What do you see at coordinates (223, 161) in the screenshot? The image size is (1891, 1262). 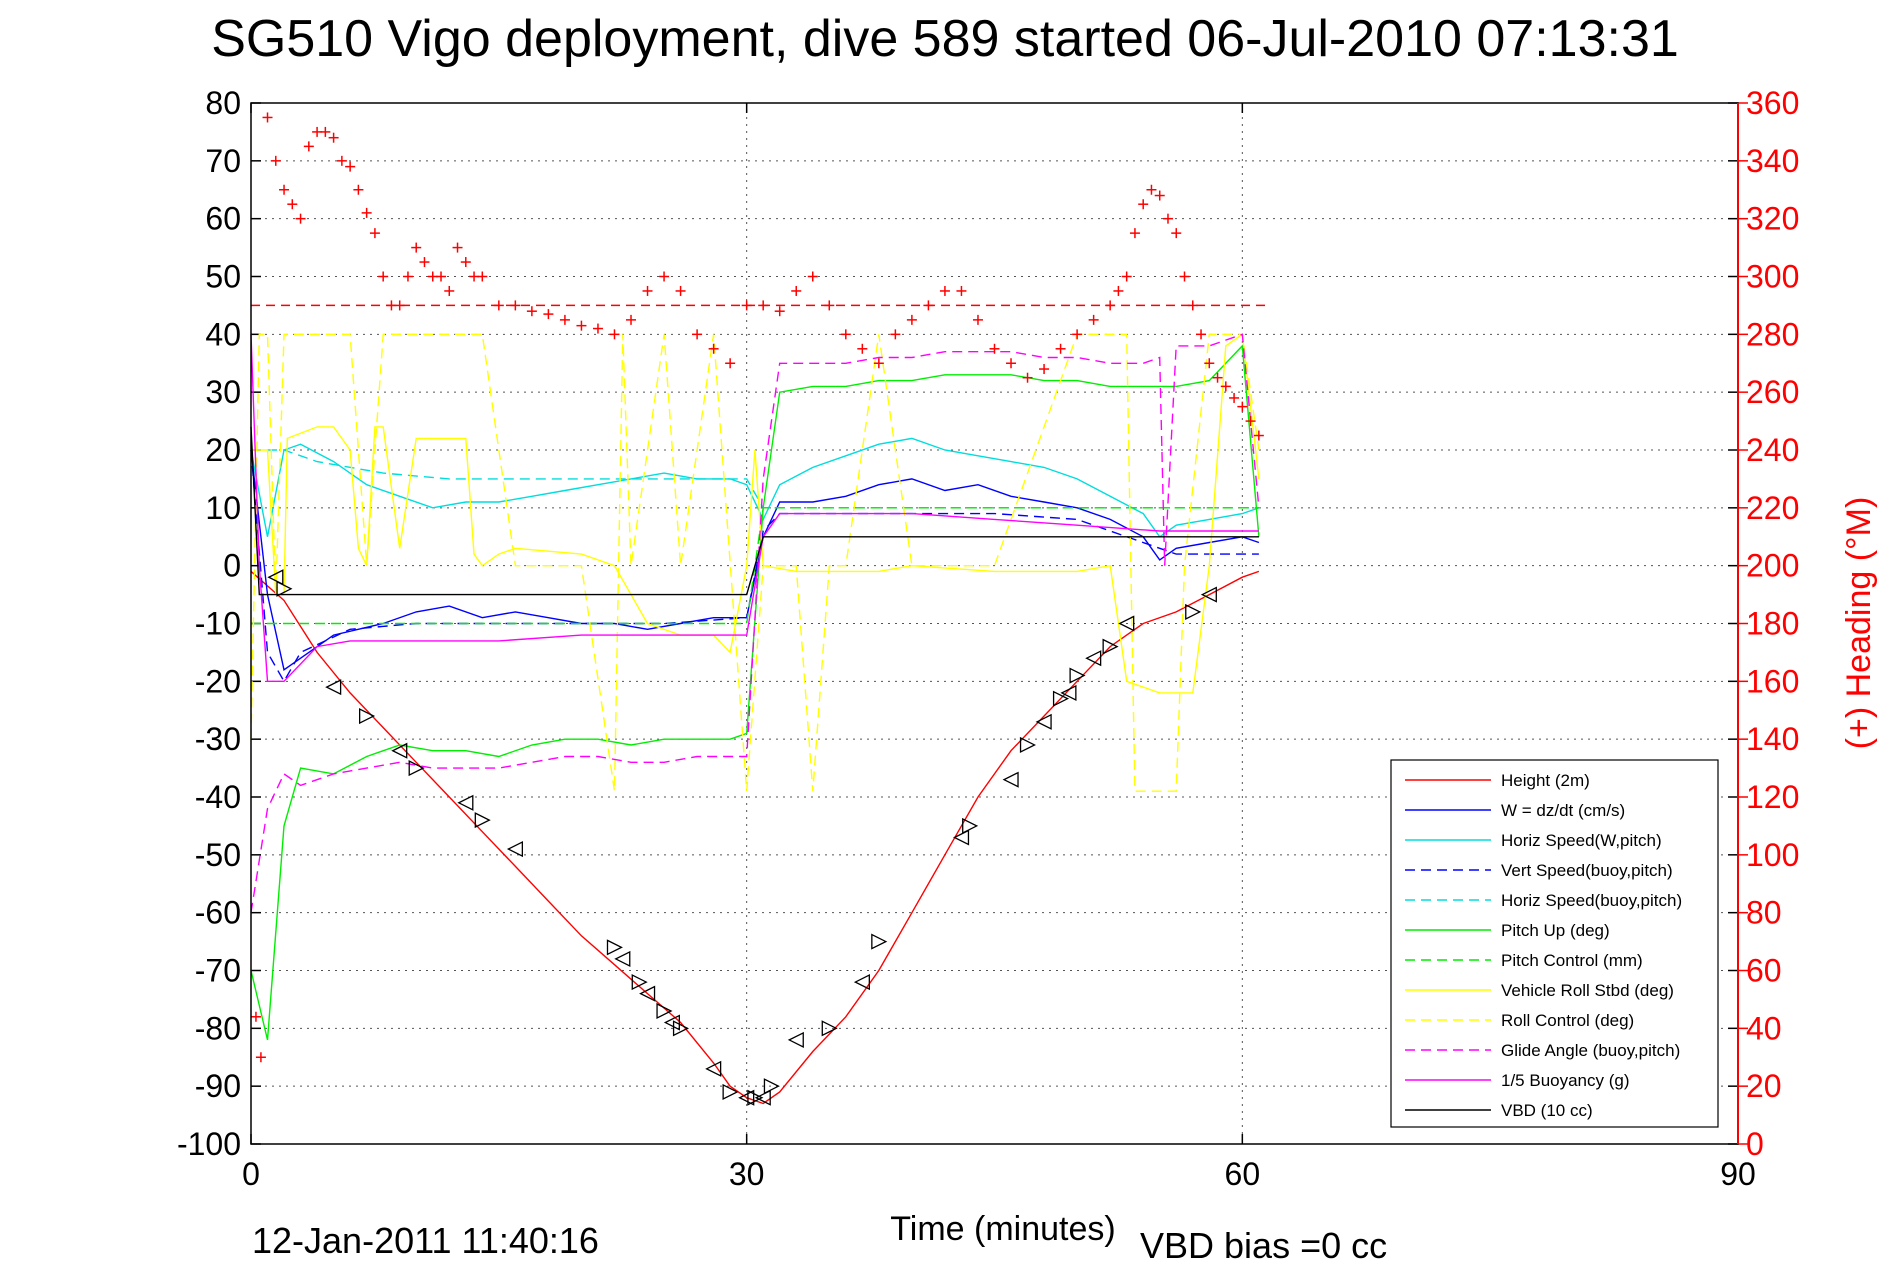 I see `left-tick-label: 70` at bounding box center [223, 161].